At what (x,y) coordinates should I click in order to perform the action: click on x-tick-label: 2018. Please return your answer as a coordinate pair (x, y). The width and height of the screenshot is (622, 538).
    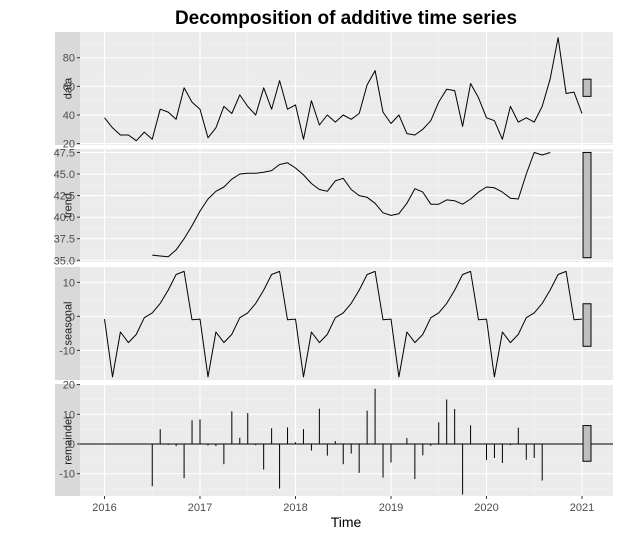
    Looking at the image, I should click on (295, 508).